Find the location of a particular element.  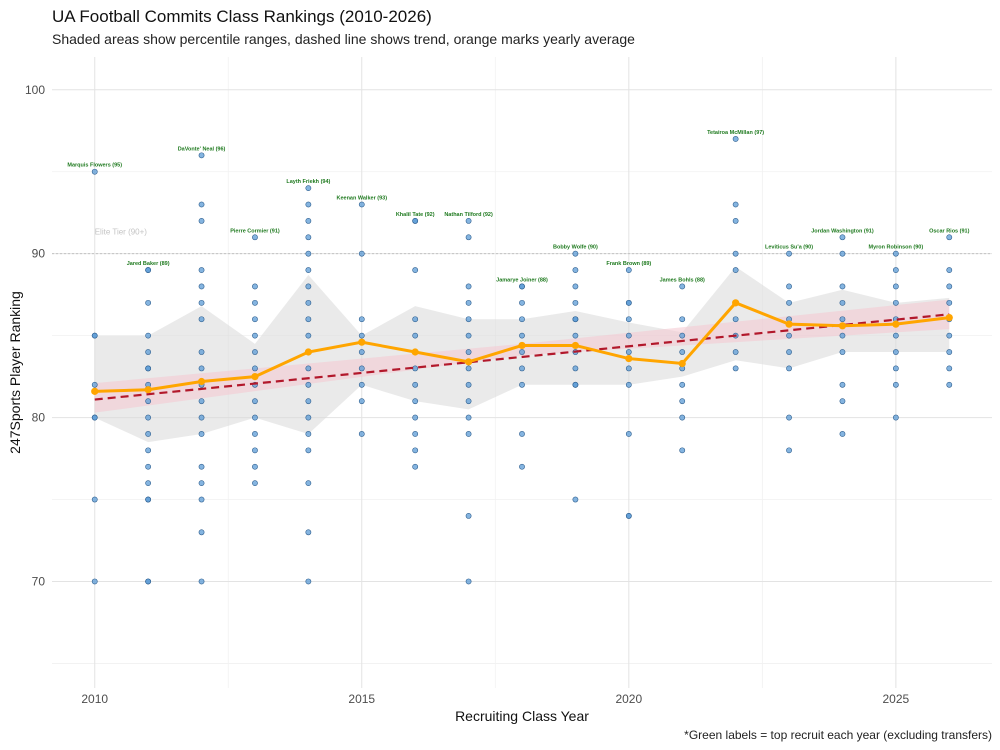

x-axis-title: Recruiting Class Year is located at coordinates (522, 716).